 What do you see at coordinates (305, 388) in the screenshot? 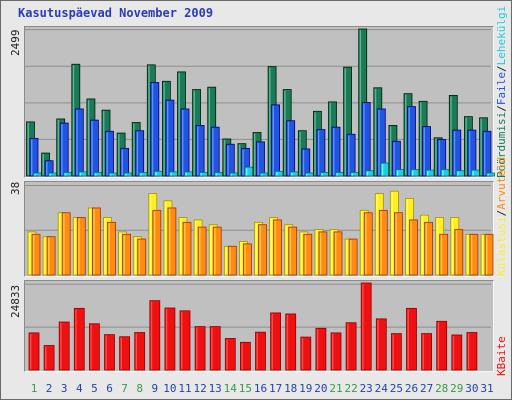
I see `x-tick-label-19: 19` at bounding box center [305, 388].